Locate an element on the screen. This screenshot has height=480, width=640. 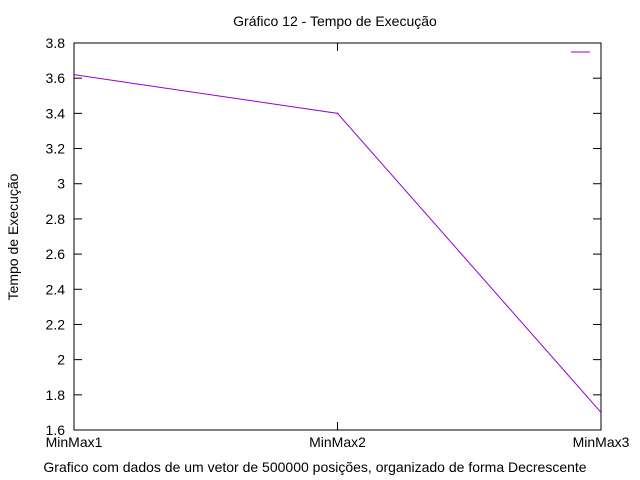
y-tick-label: 2.6 is located at coordinates (56, 254).